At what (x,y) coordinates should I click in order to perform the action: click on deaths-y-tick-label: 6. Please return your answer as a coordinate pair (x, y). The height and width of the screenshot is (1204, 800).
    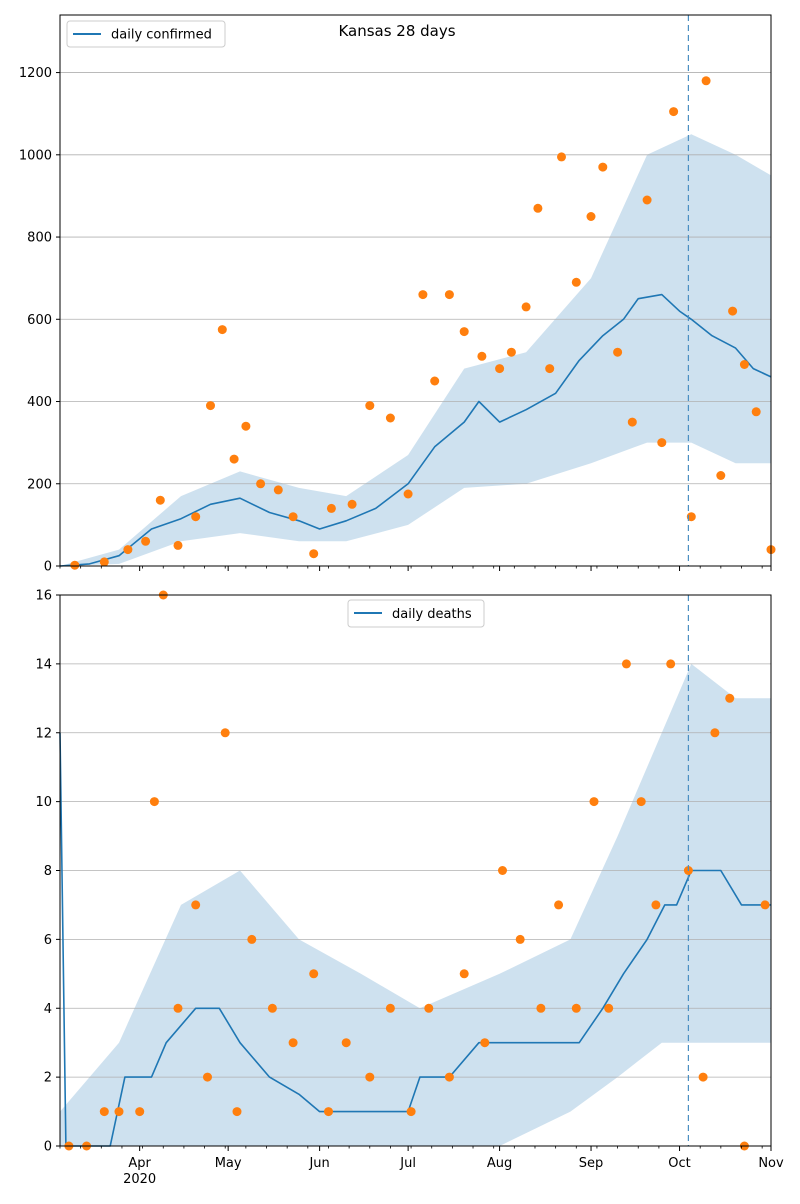
    Looking at the image, I should click on (48, 940).